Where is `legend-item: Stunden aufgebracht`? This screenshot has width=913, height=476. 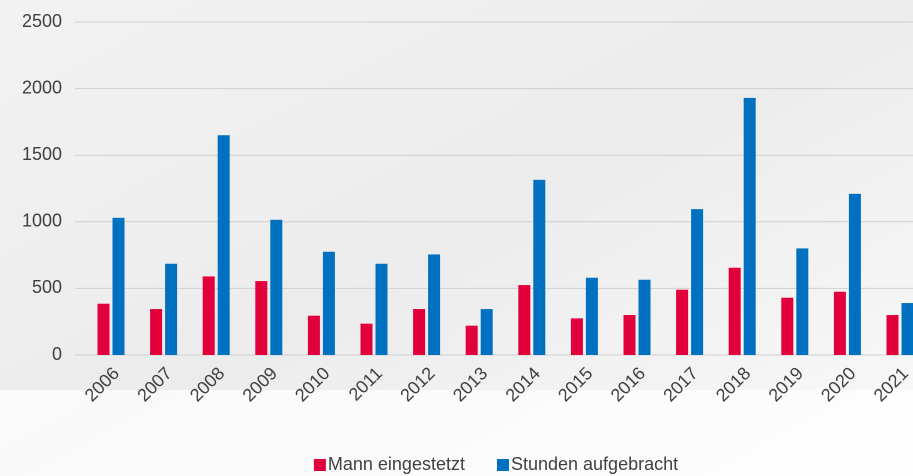
legend-item: Stunden aufgebracht is located at coordinates (587, 464).